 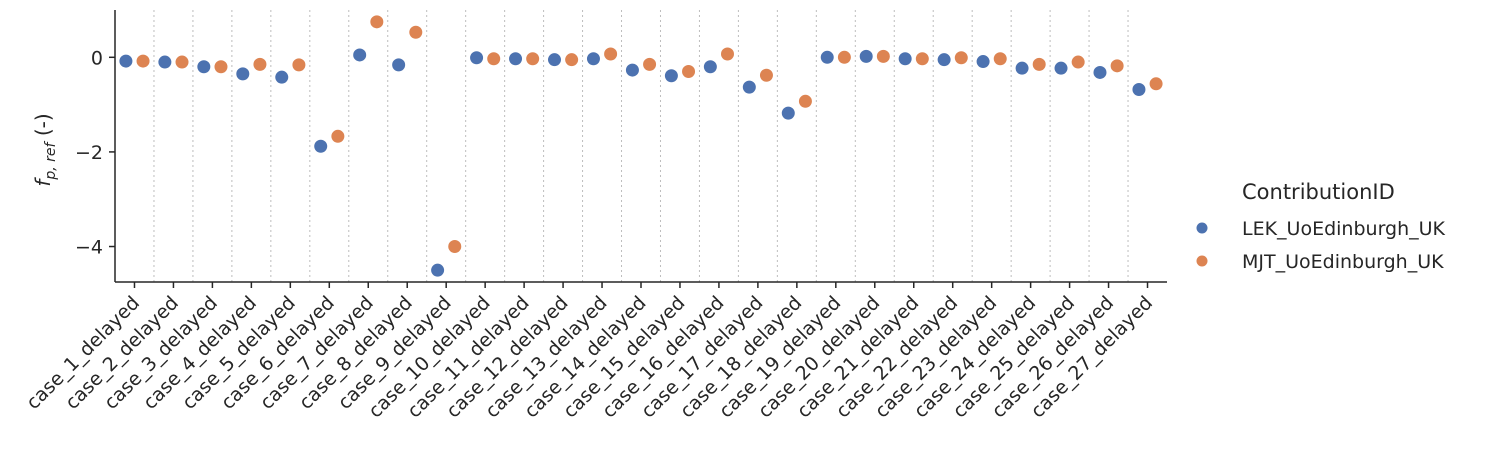 I want to click on y-tick-label: −2, so click(x=89, y=153).